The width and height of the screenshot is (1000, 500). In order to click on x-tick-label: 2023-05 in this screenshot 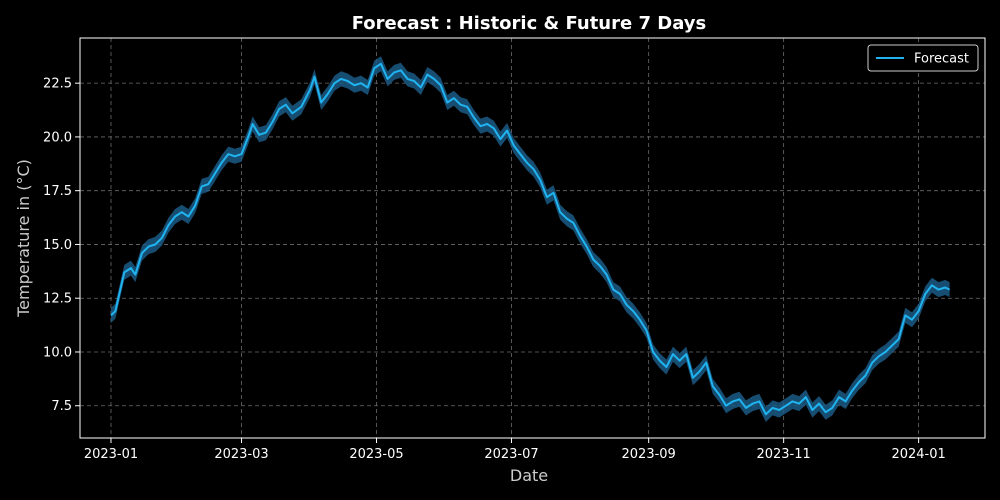, I will do `click(376, 454)`.